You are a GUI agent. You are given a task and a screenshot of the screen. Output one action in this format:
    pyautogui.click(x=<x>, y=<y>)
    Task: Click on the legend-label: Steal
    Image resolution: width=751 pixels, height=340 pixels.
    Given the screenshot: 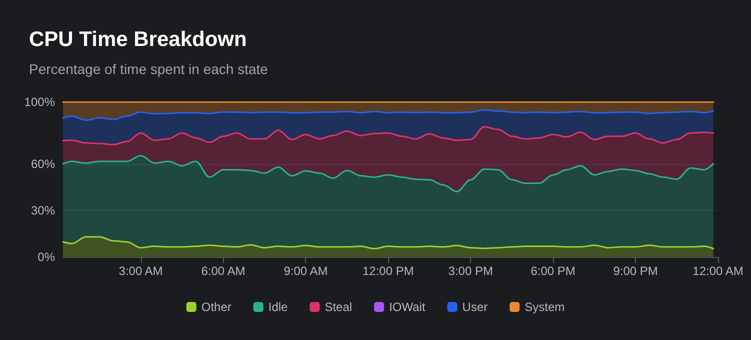 What is the action you would take?
    pyautogui.click(x=338, y=307)
    